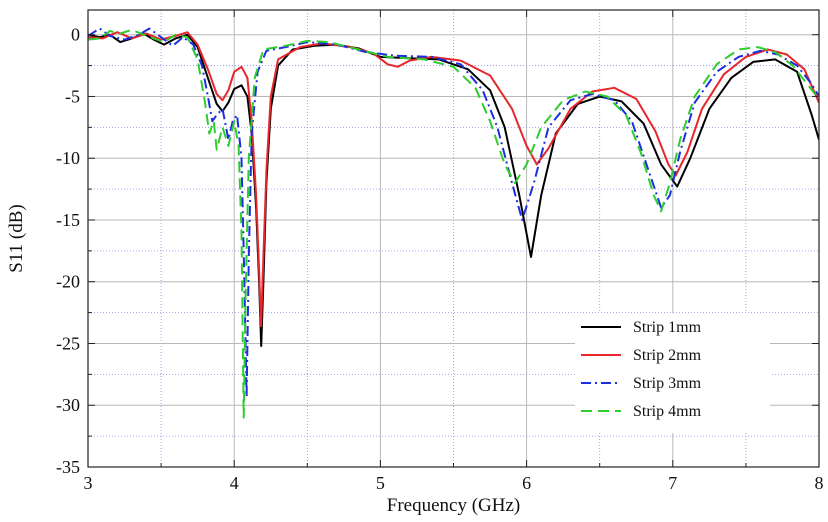  I want to click on y-tick-label: -20, so click(68, 282).